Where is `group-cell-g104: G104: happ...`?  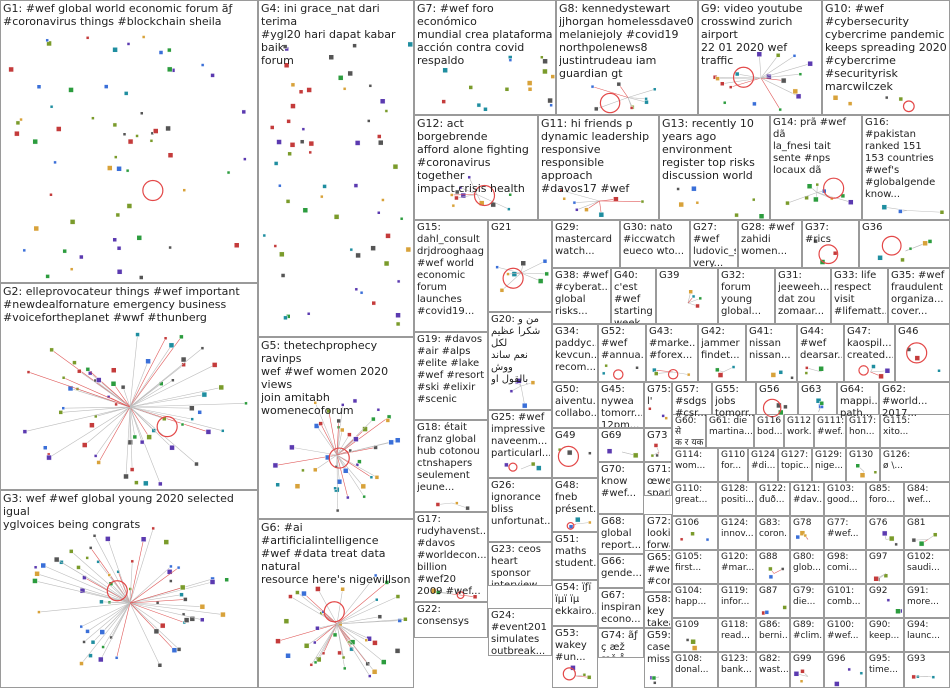
group-cell-g104: G104: happ... is located at coordinates (695, 601).